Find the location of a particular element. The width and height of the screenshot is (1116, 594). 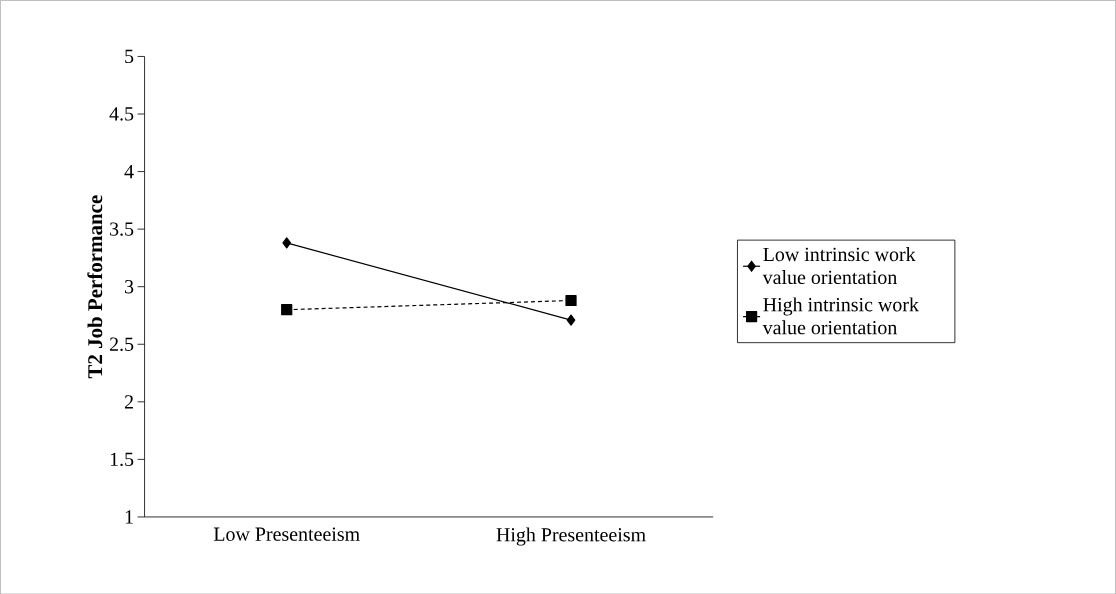

y-tick-label: 2 is located at coordinates (128, 402).